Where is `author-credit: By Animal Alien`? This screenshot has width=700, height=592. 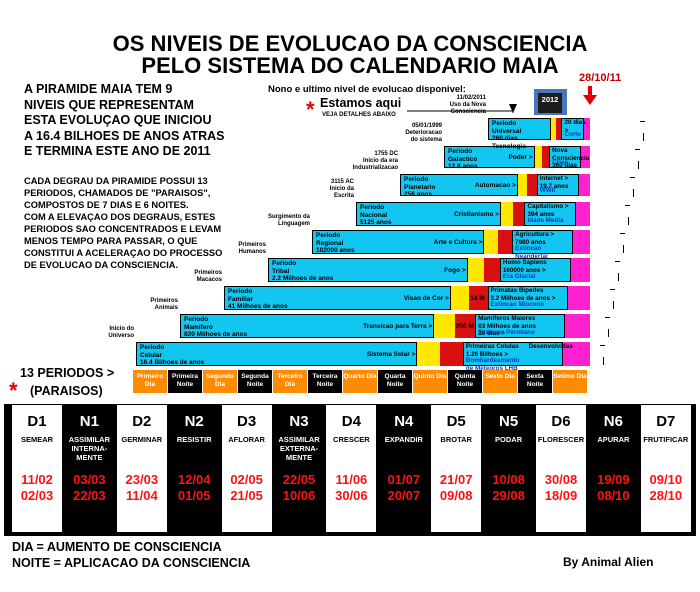
author-credit: By Animal Alien is located at coordinates (608, 562).